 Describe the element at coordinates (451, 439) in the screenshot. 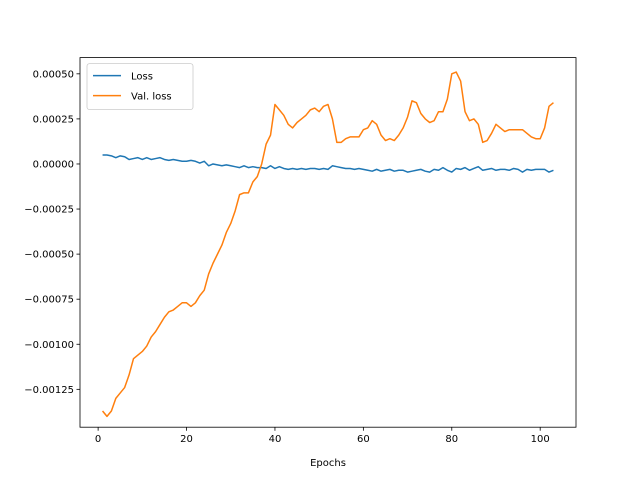

I see `x-tick-label: 80` at that location.